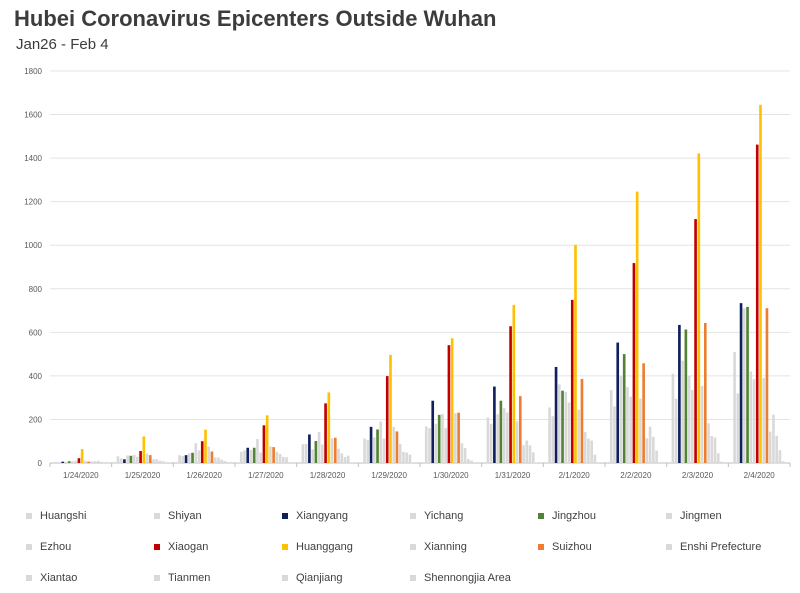 This screenshot has height=593, width=800. What do you see at coordinates (63, 516) in the screenshot?
I see `legend-label: Huangshi` at bounding box center [63, 516].